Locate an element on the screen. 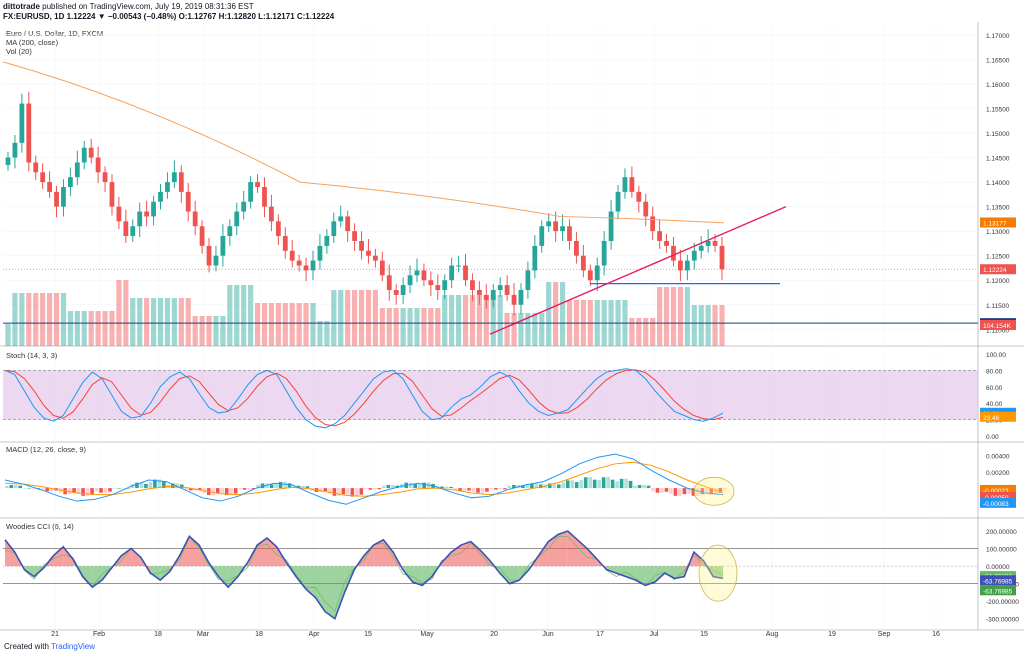 The height and width of the screenshot is (656, 1024). time-tick-label: 20 is located at coordinates (494, 634).